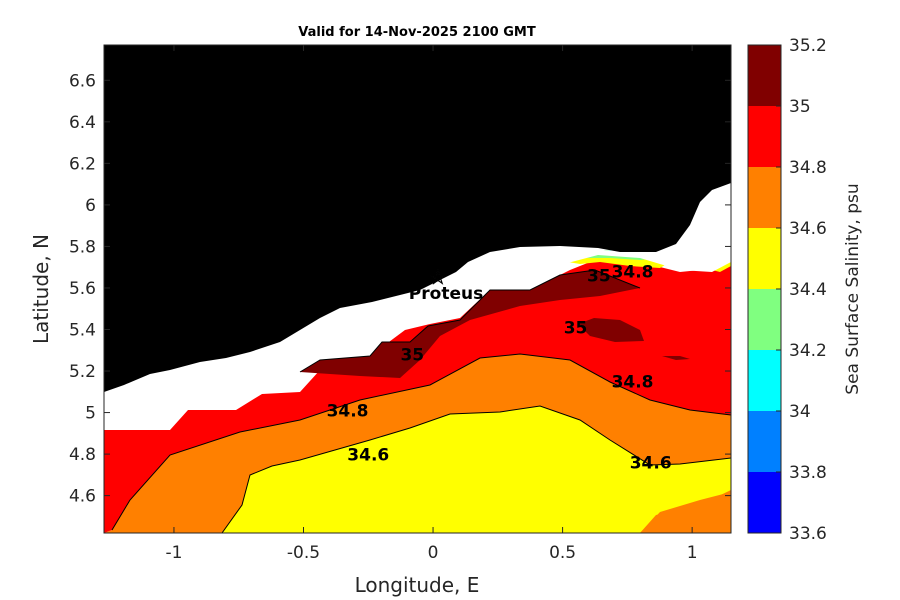 This screenshot has height=600, width=900. Describe the element at coordinates (82, 289) in the screenshot. I see `y-tick-label: 5.6` at that location.